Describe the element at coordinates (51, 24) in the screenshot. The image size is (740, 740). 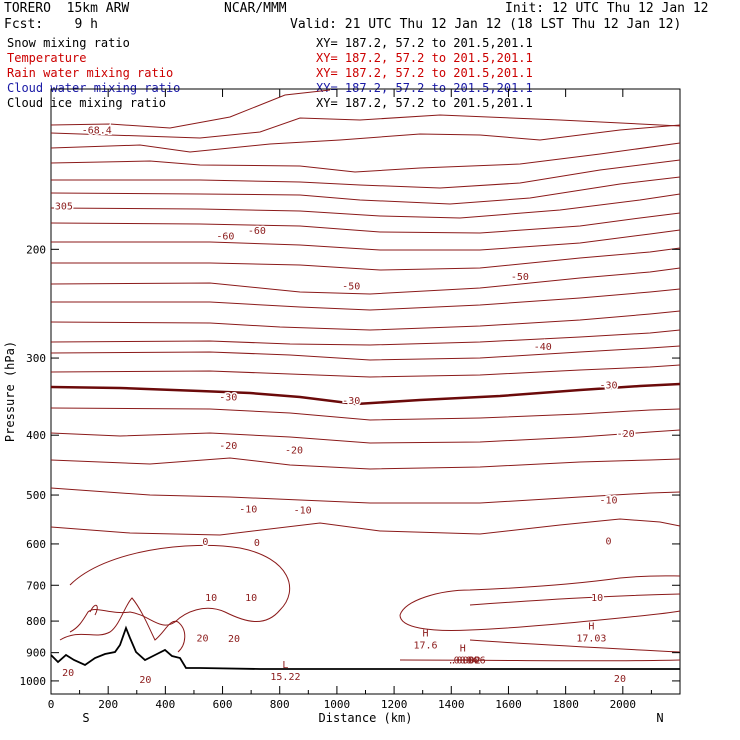
I see `forecast-hour: Fcst: 9 h` at that location.